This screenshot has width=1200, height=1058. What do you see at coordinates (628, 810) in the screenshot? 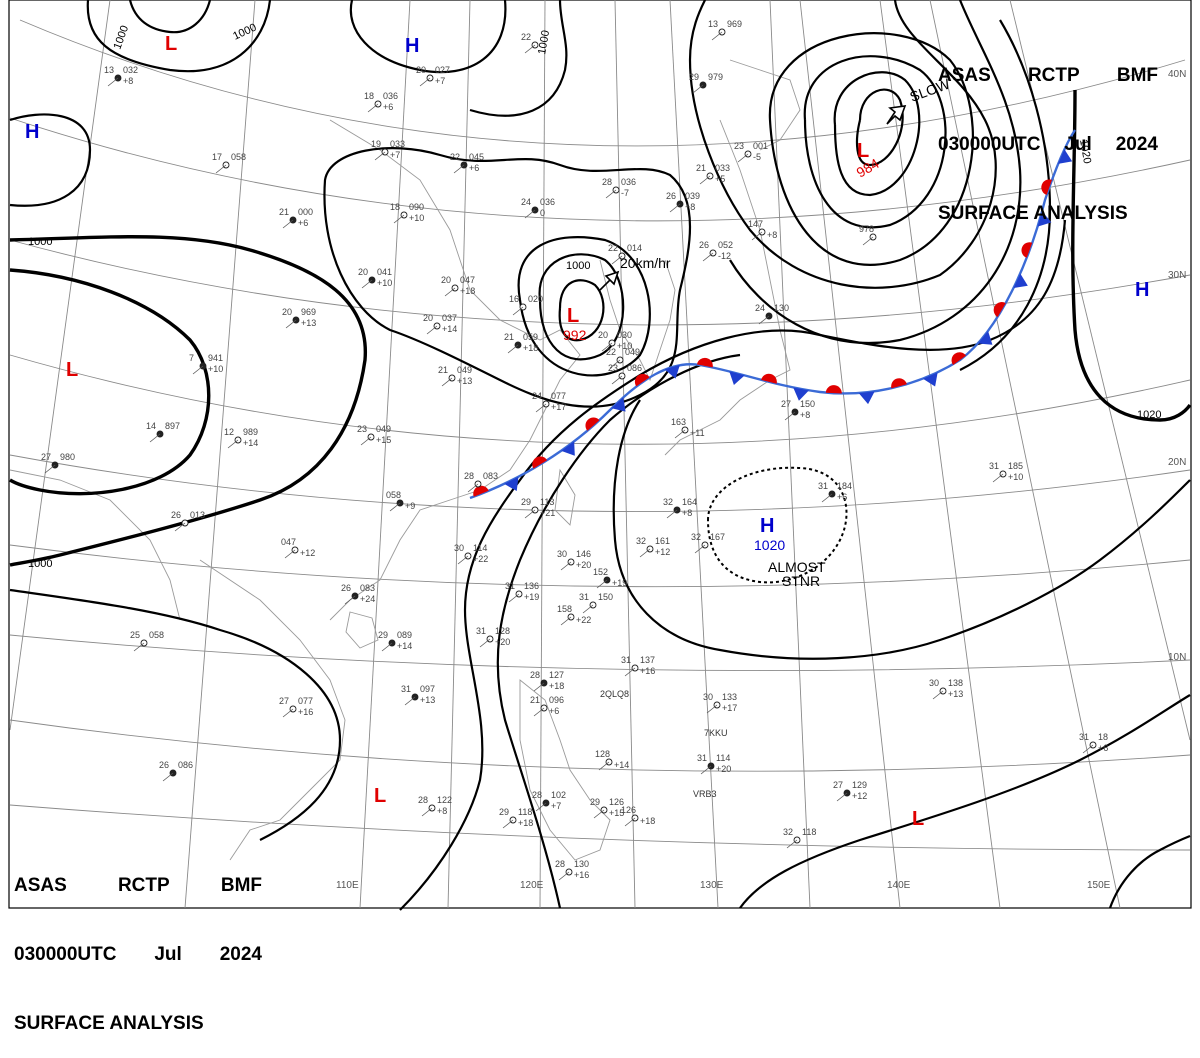
I see `station-temperature: 126` at bounding box center [628, 810].